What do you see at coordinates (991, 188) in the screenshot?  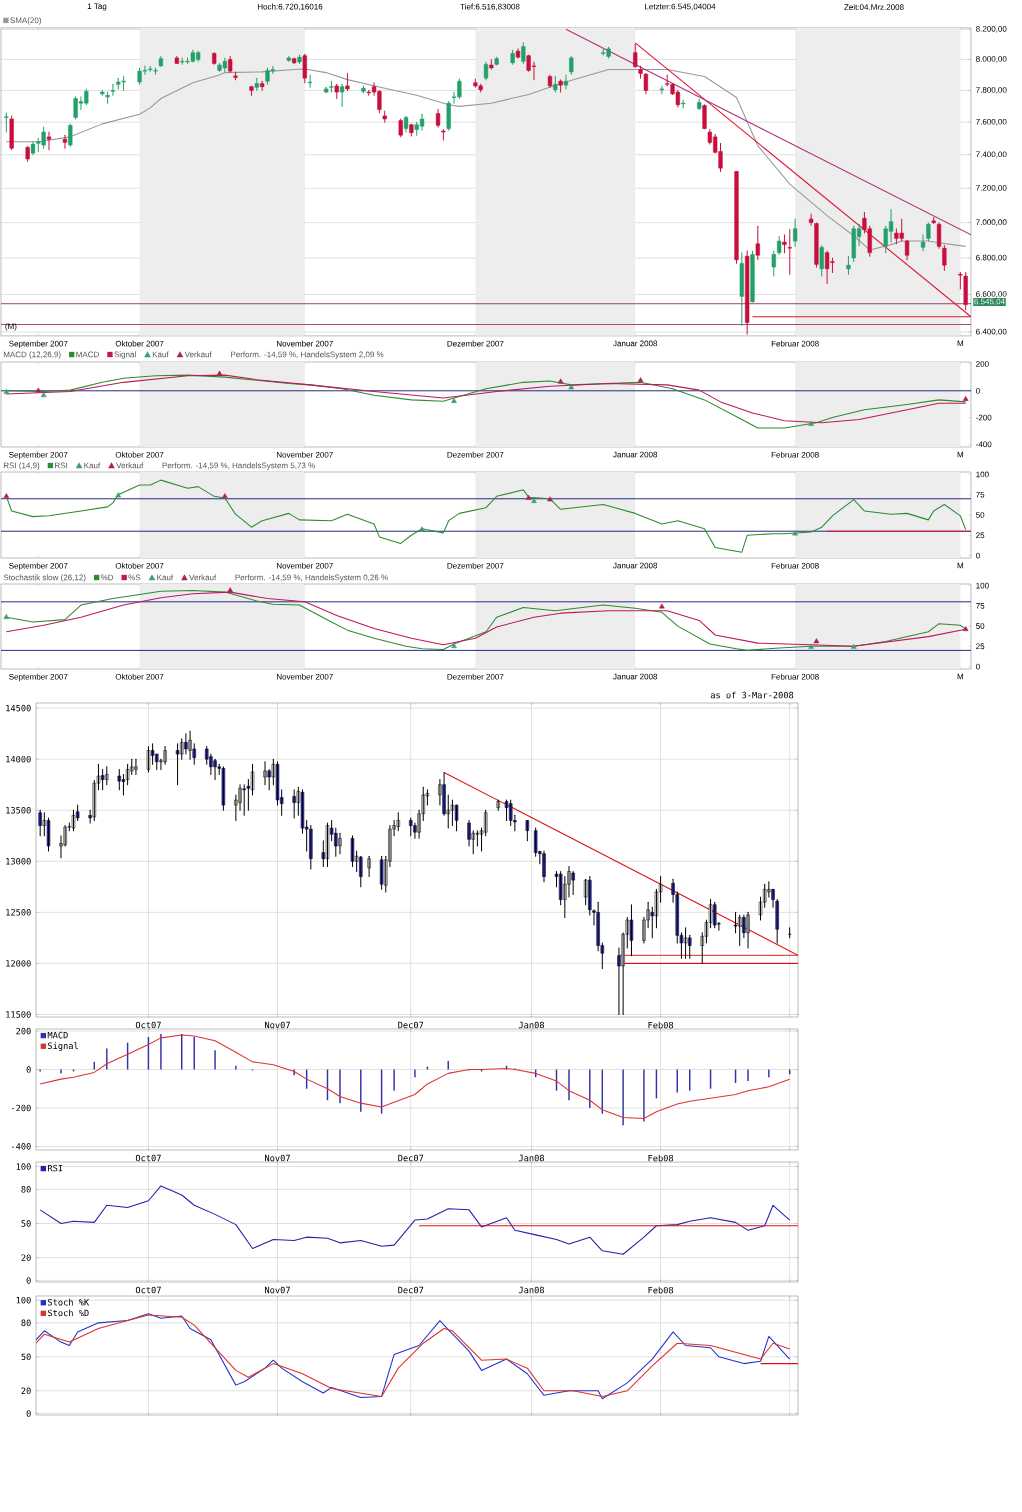 I see `y-tick-label: 7.200,00` at bounding box center [991, 188].